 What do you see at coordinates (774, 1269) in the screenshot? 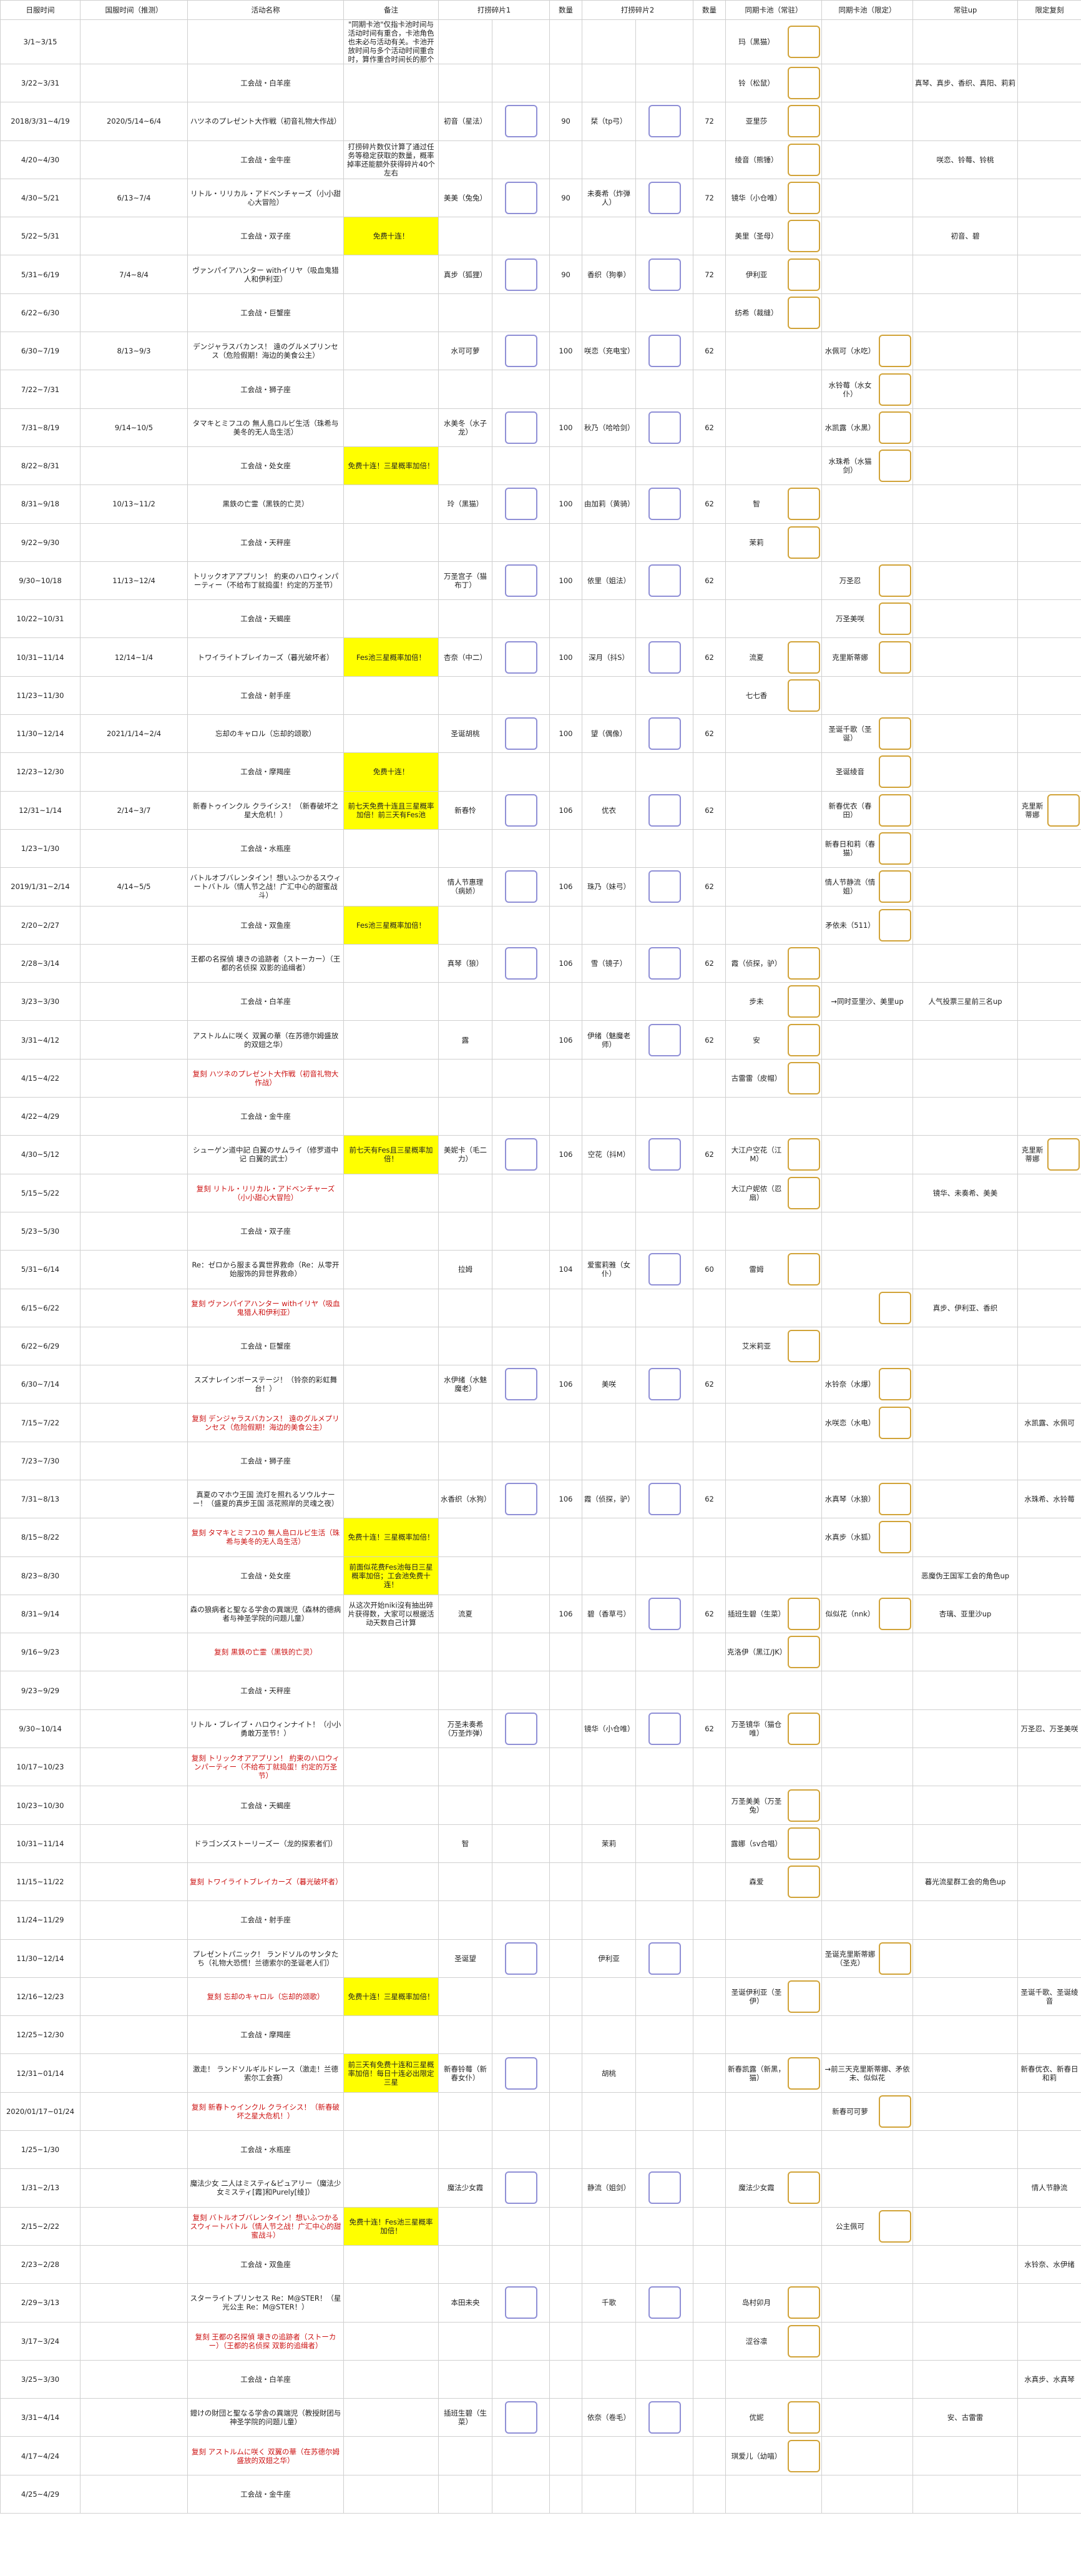
I see `pool-normal-wrap: 雷姆` at bounding box center [774, 1269].